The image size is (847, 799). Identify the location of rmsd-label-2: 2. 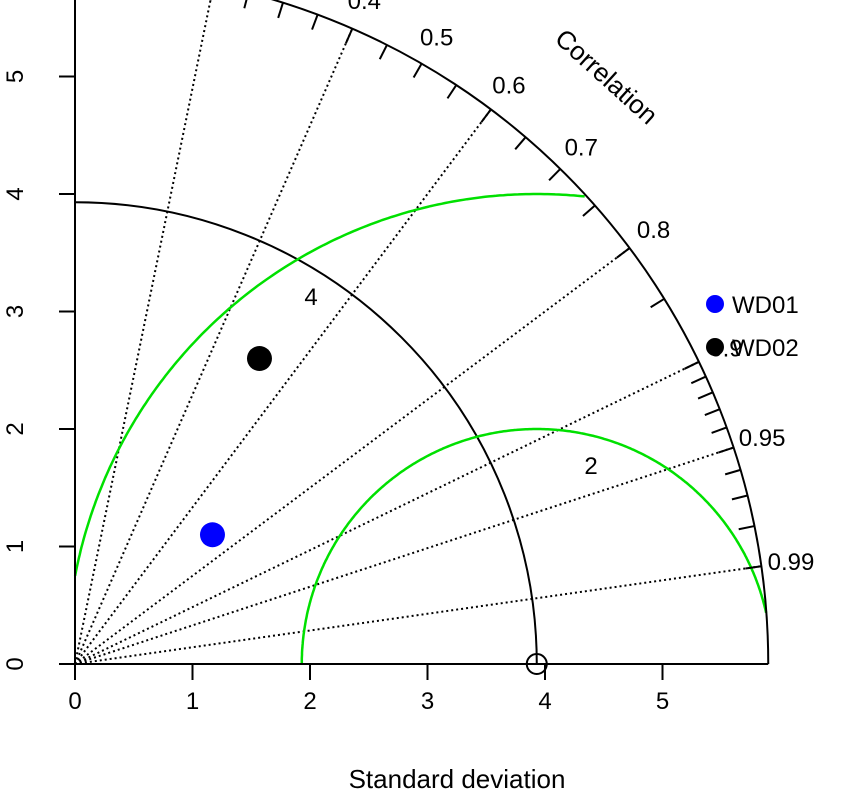
(590, 466).